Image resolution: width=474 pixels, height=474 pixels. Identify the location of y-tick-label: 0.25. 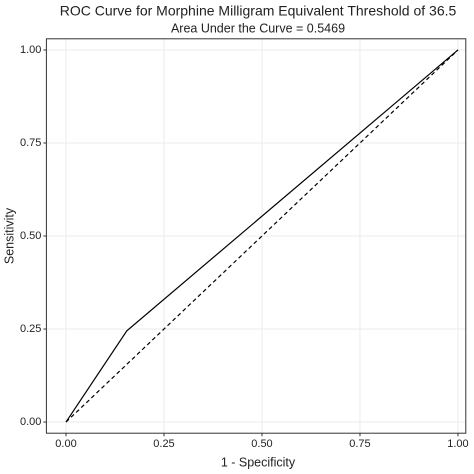
(30, 329).